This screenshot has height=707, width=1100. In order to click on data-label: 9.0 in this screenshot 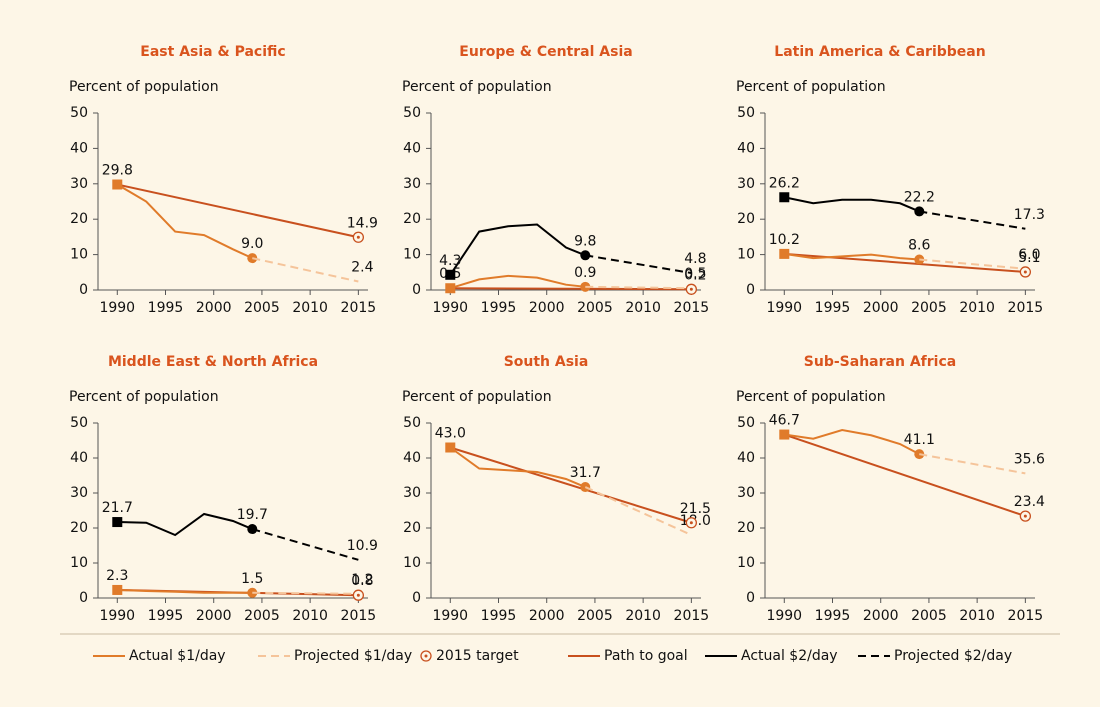, I will do `click(252, 244)`.